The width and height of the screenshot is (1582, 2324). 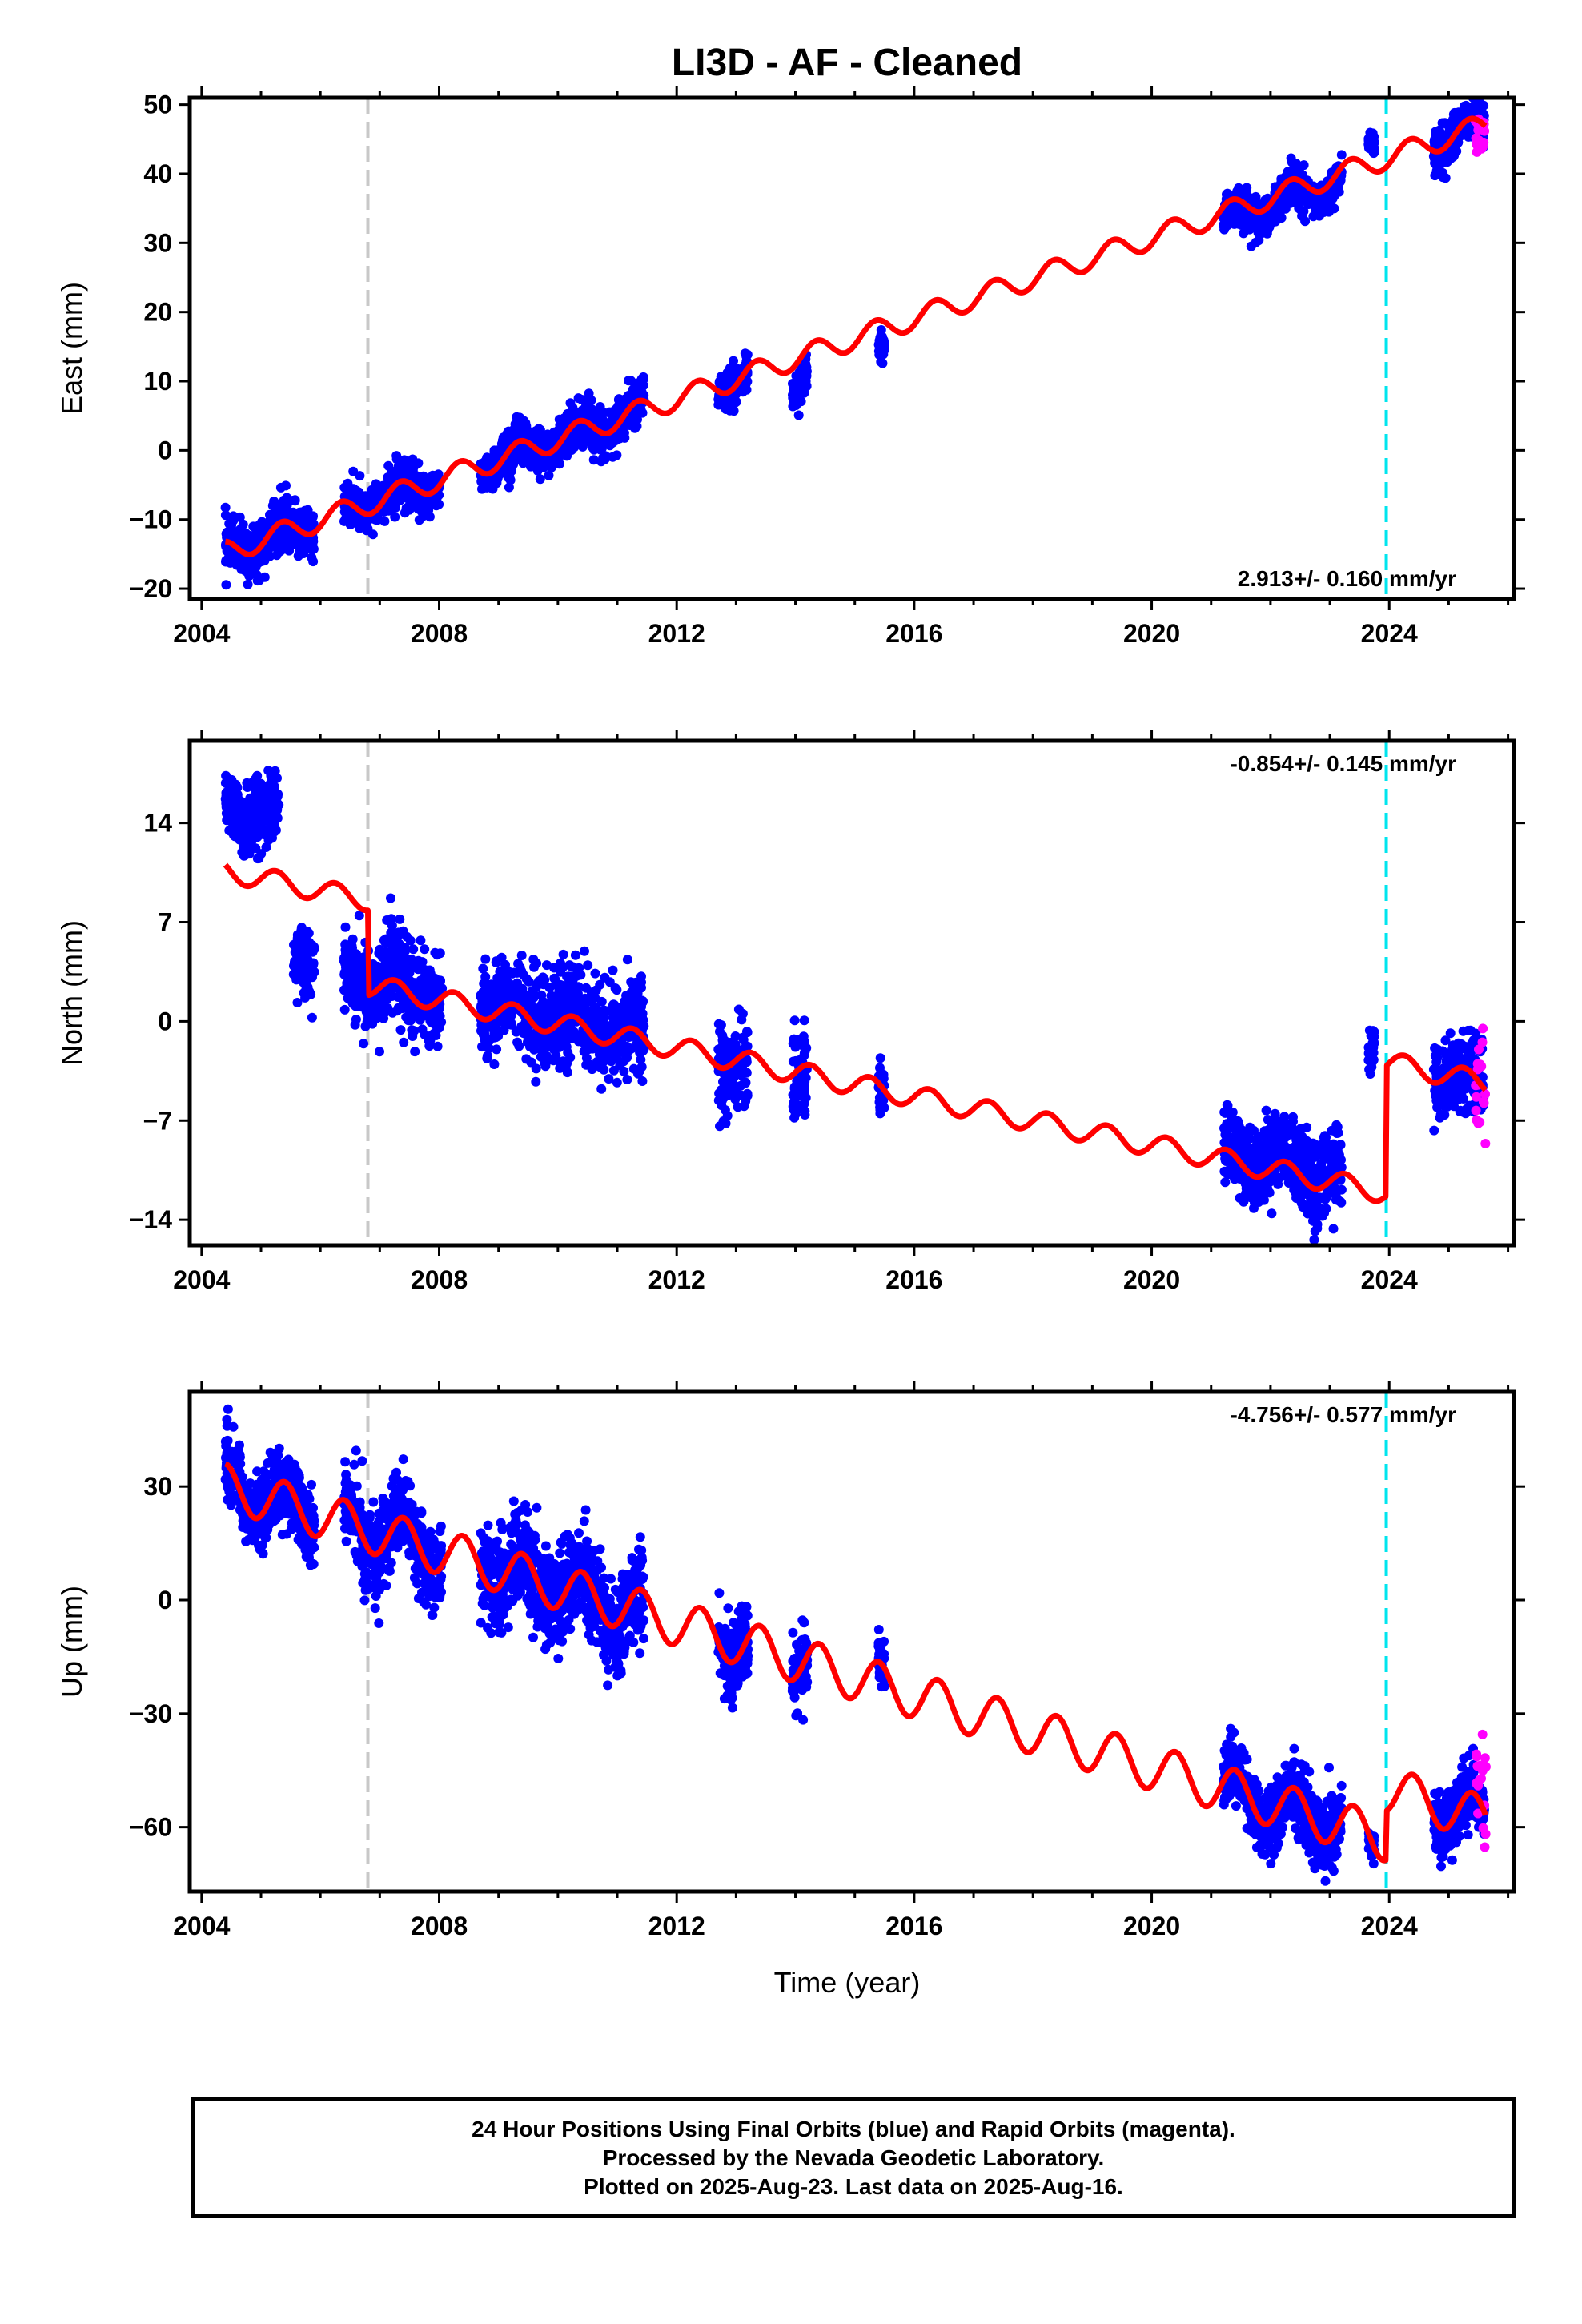 What do you see at coordinates (1477, 152) in the screenshot?
I see `rapid-point` at bounding box center [1477, 152].